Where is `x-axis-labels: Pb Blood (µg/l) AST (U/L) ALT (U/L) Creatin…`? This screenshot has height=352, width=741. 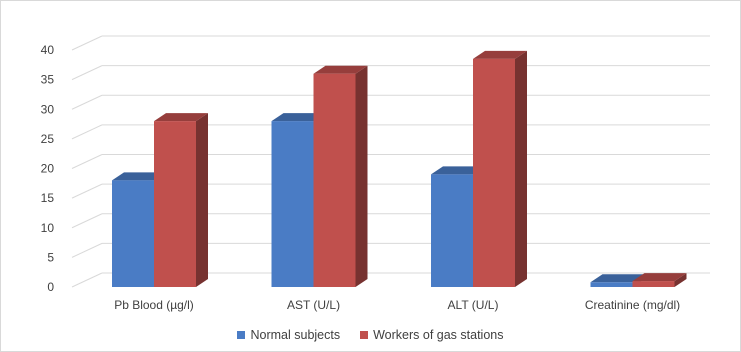 x-axis-labels: Pb Blood (µg/l) AST (U/L) ALT (U/L) Creatin… is located at coordinates (397, 305).